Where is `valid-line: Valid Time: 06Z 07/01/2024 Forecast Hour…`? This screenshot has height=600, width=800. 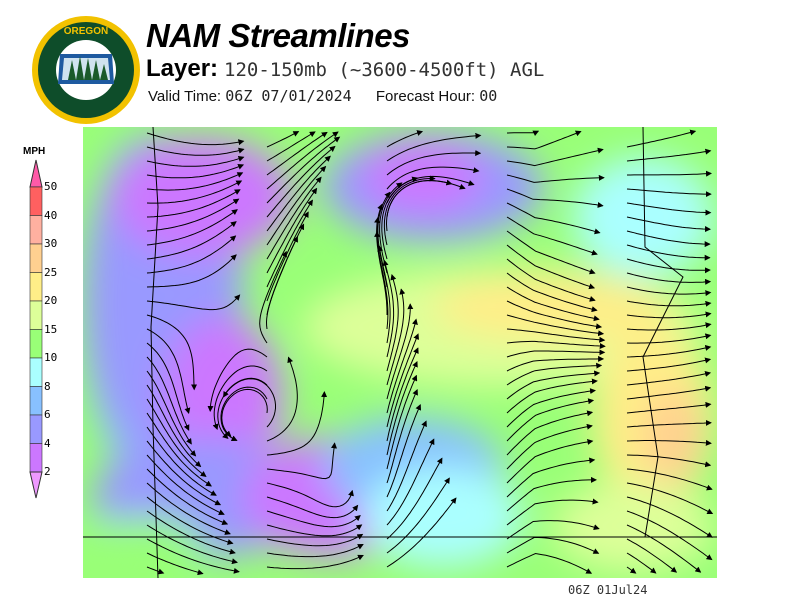 valid-line: Valid Time: 06Z 07/01/2024 Forecast Hour… is located at coordinates (322, 97).